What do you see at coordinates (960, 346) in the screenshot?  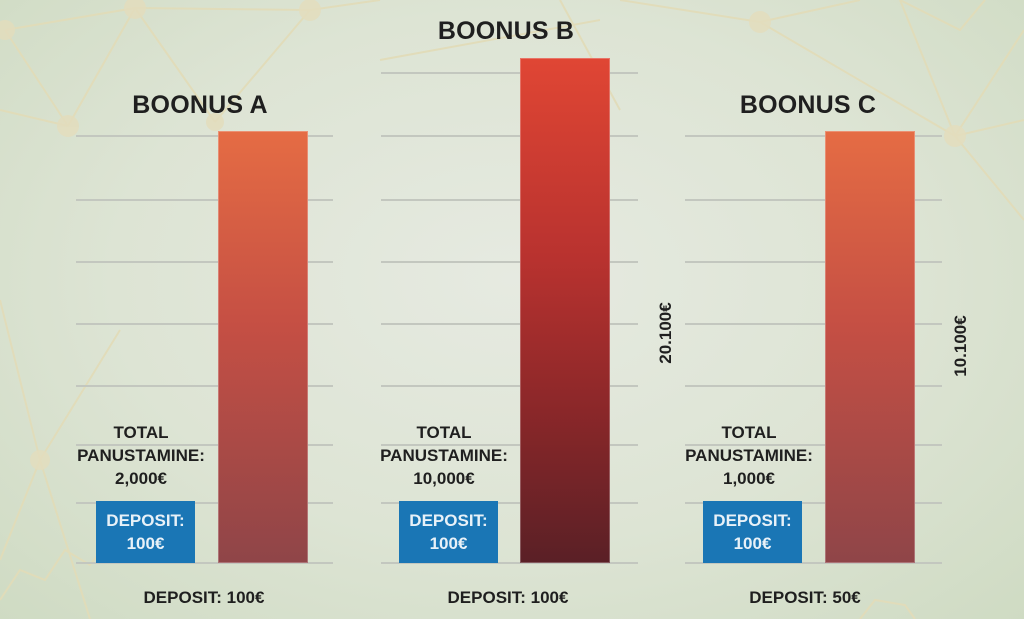 I see `side-value-c: 10.100€` at bounding box center [960, 346].